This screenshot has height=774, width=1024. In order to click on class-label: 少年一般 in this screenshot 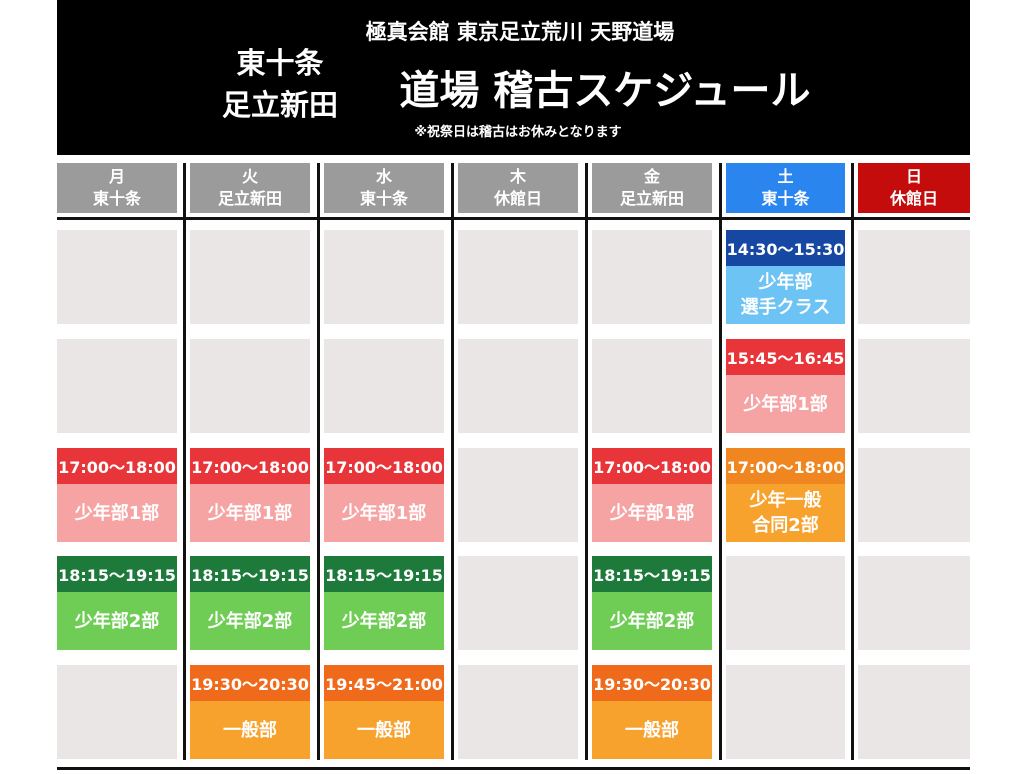, I will do `click(785, 500)`.